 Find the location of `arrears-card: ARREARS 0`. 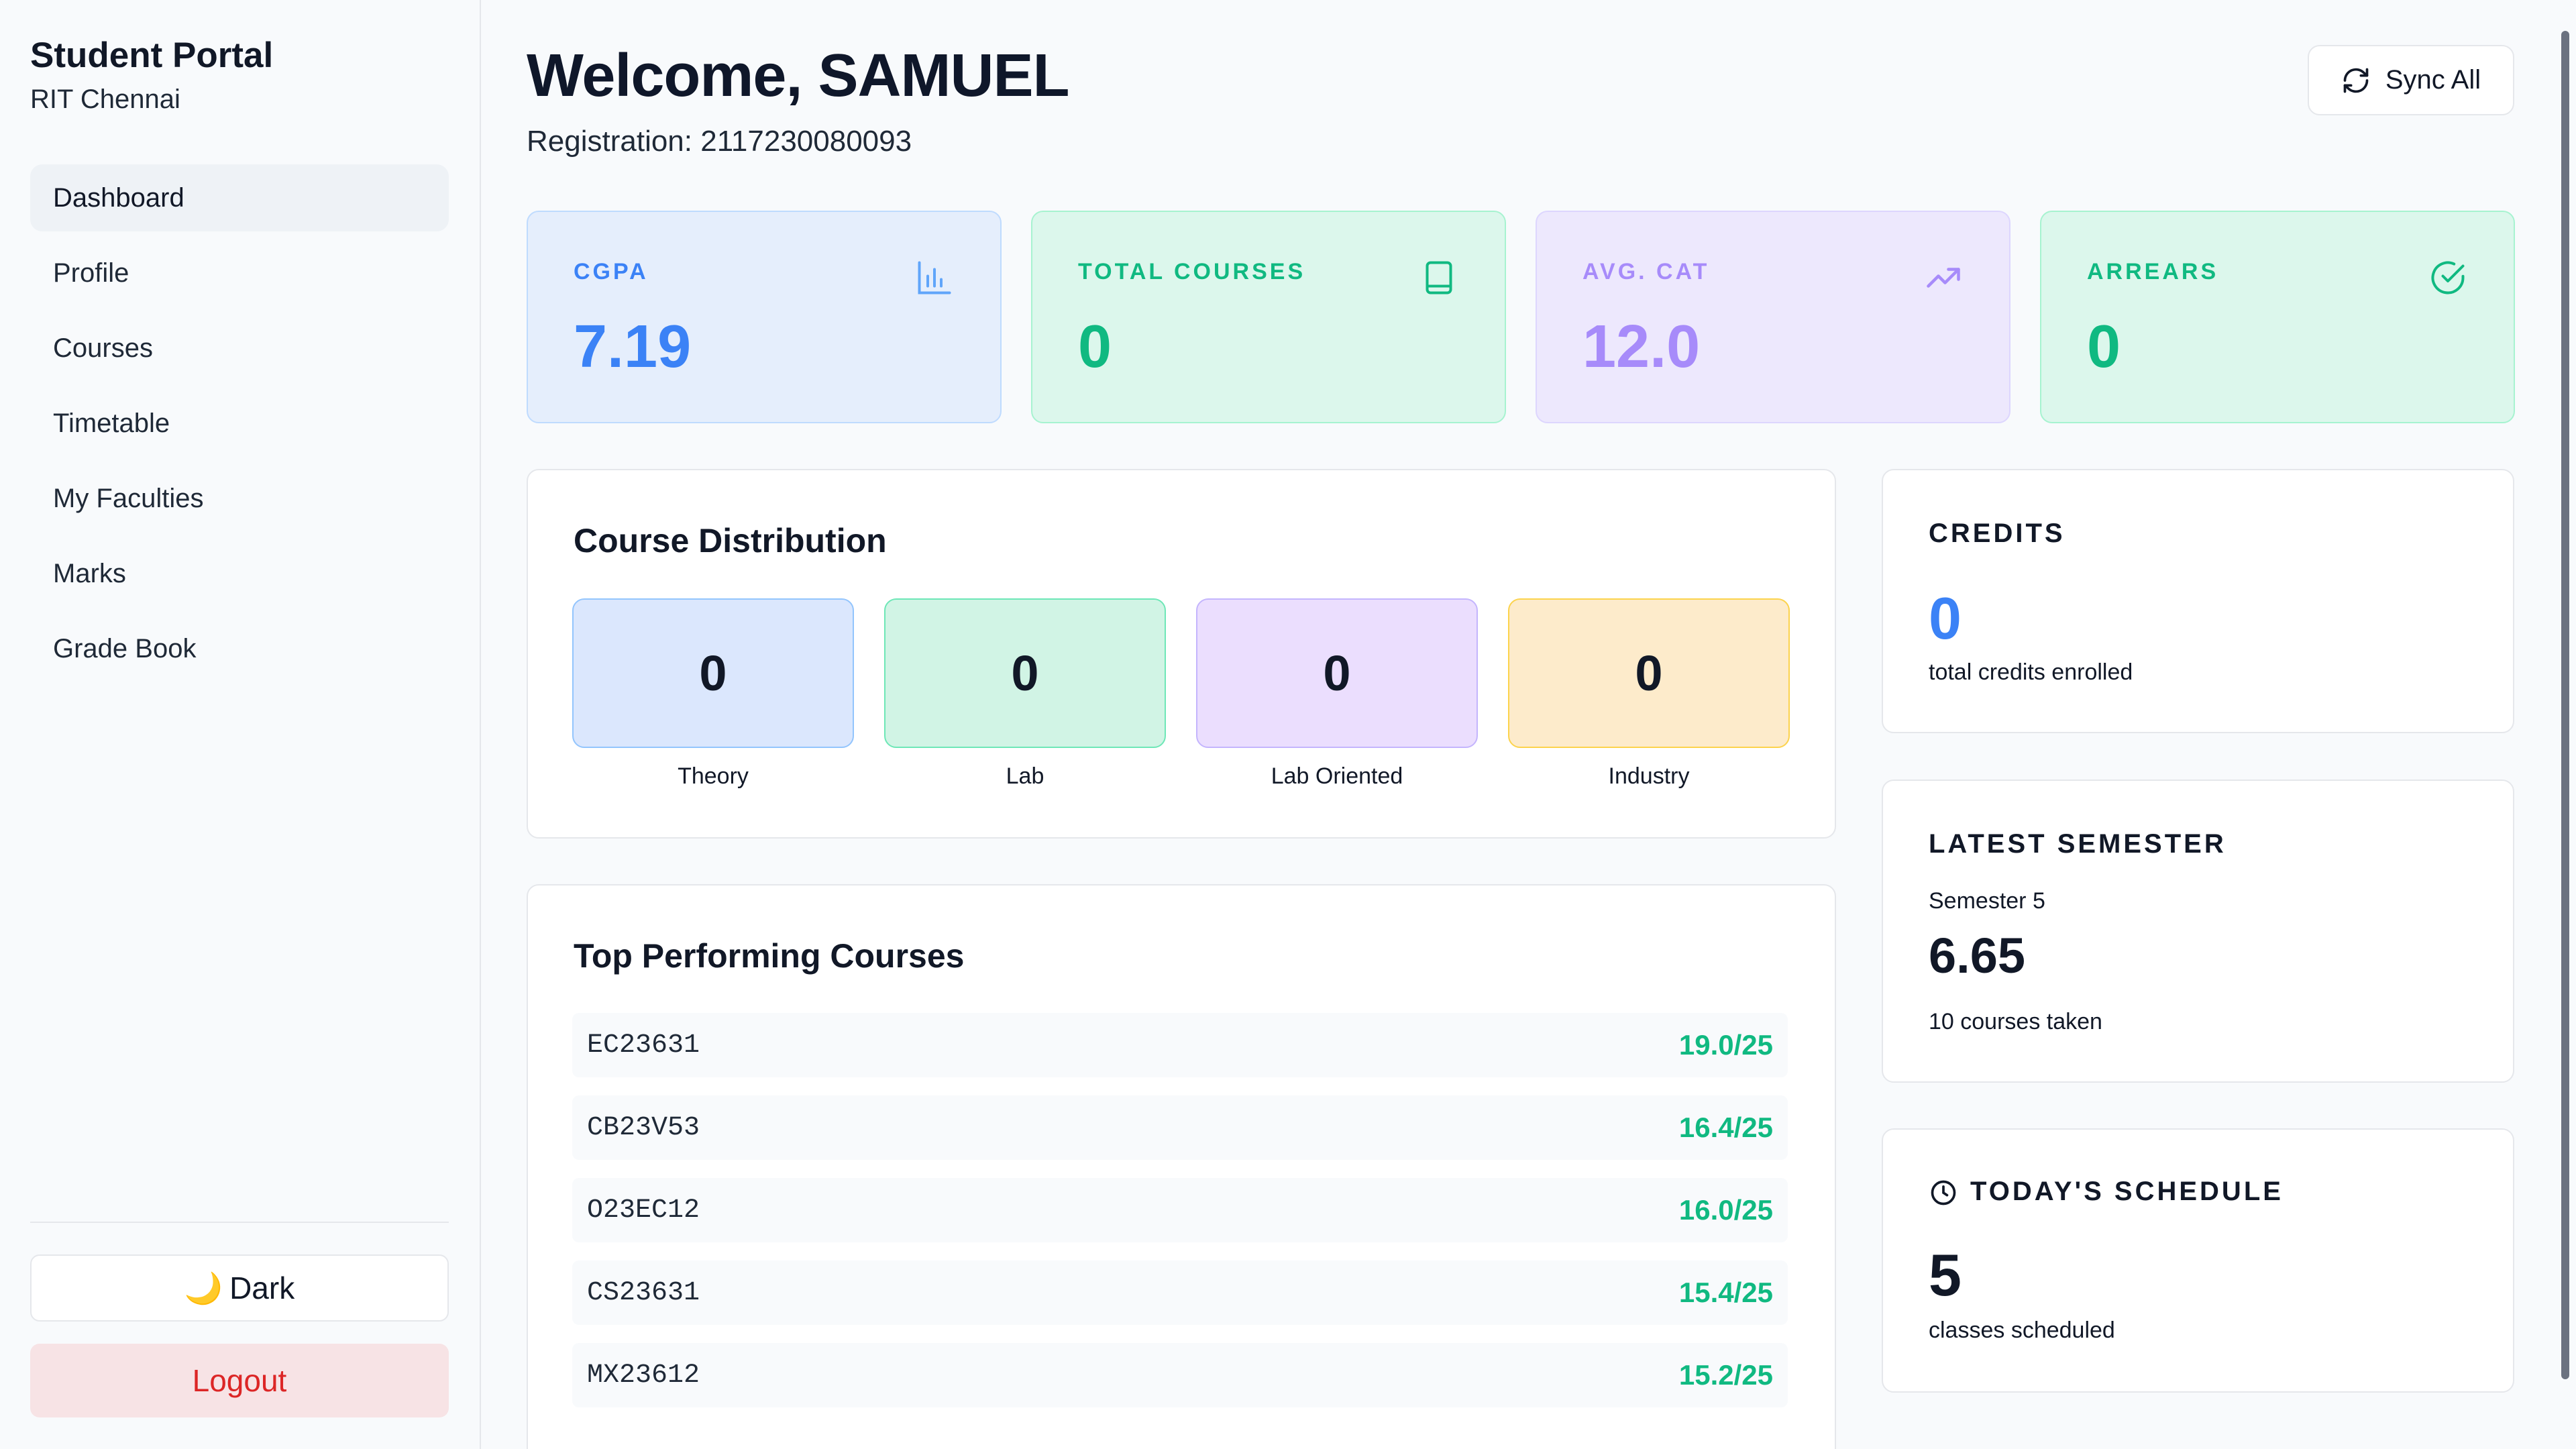

arrears-card: ARREARS 0 is located at coordinates (2277, 317).